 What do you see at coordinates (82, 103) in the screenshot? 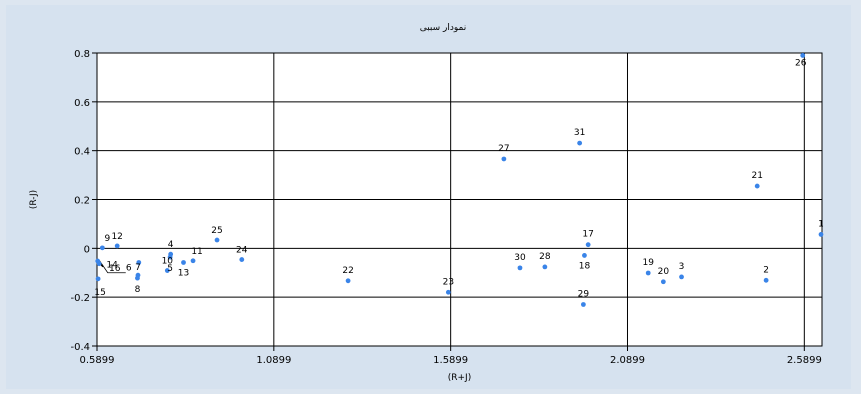
I see `y-tick-label: 0.6` at bounding box center [82, 103].